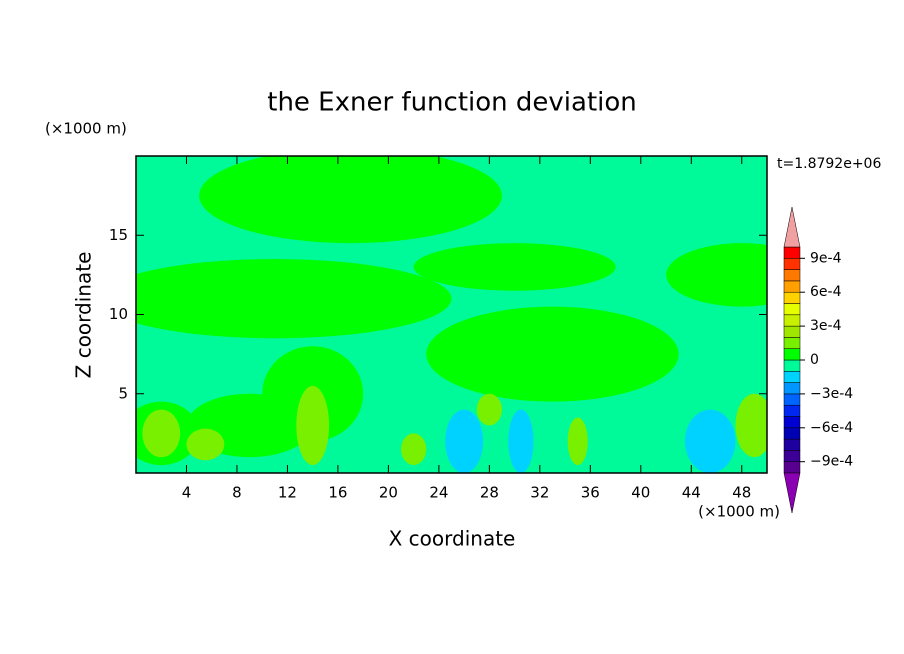  What do you see at coordinates (438, 493) in the screenshot?
I see `x-tick-label: 24` at bounding box center [438, 493].